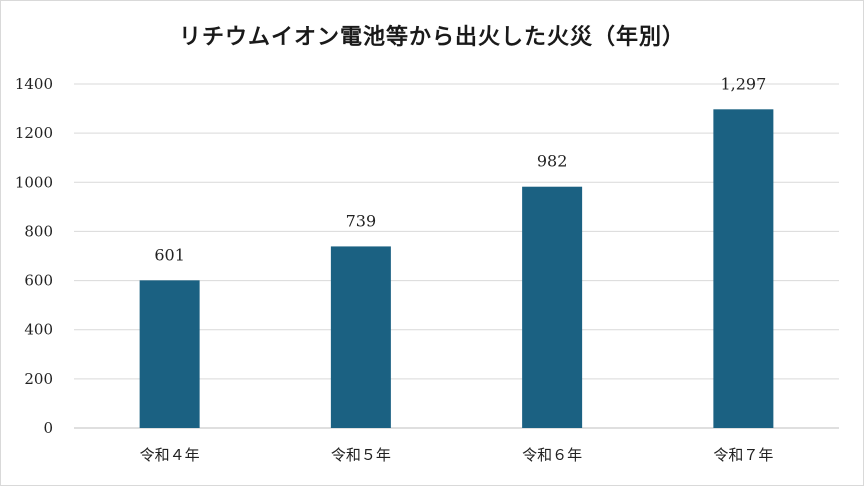 This screenshot has height=486, width=864. Describe the element at coordinates (743, 455) in the screenshot. I see `x-tick-label: 令和７年` at that location.